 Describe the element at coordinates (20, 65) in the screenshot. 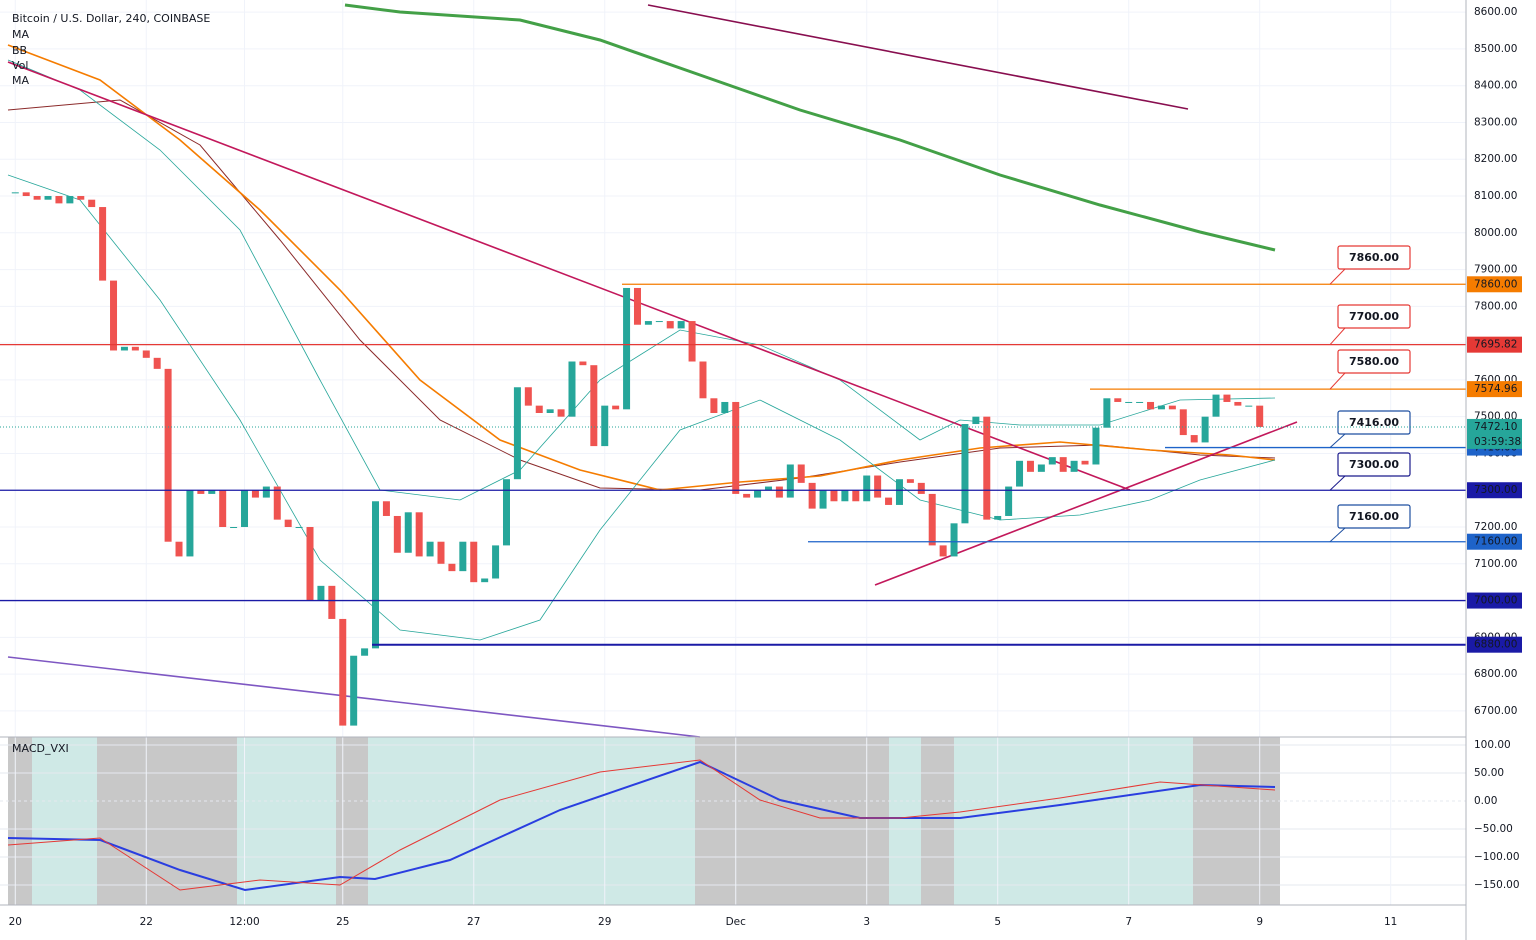

I see `indicator-label: Vol` at that location.